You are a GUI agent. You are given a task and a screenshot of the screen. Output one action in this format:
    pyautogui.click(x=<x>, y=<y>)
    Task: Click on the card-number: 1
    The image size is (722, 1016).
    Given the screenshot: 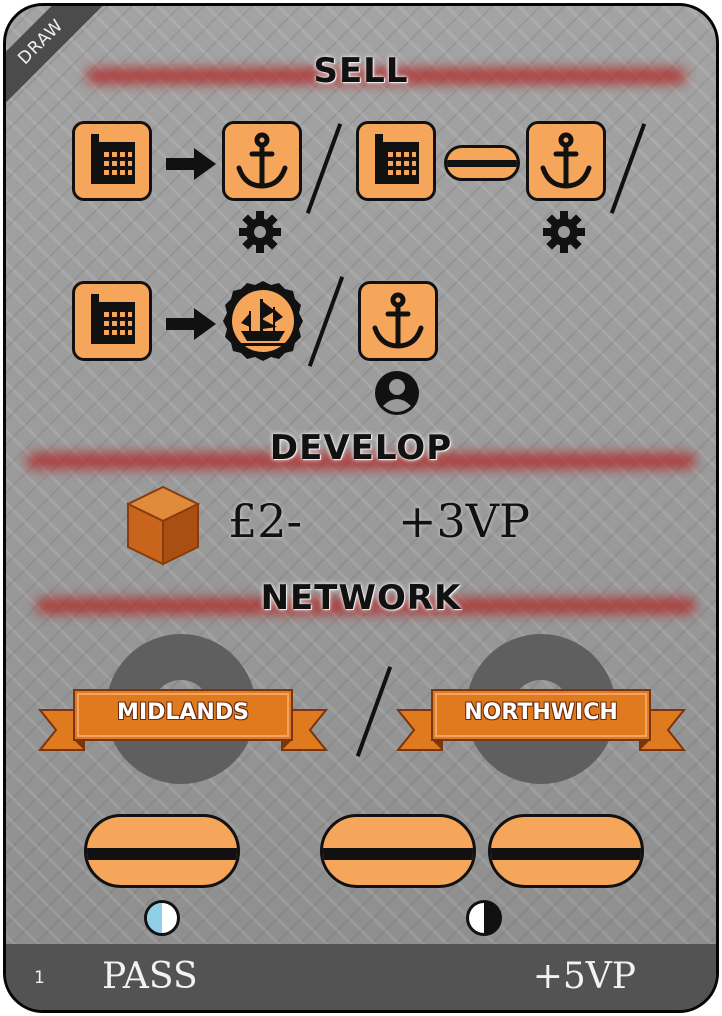 What is the action you would take?
    pyautogui.click(x=39, y=978)
    